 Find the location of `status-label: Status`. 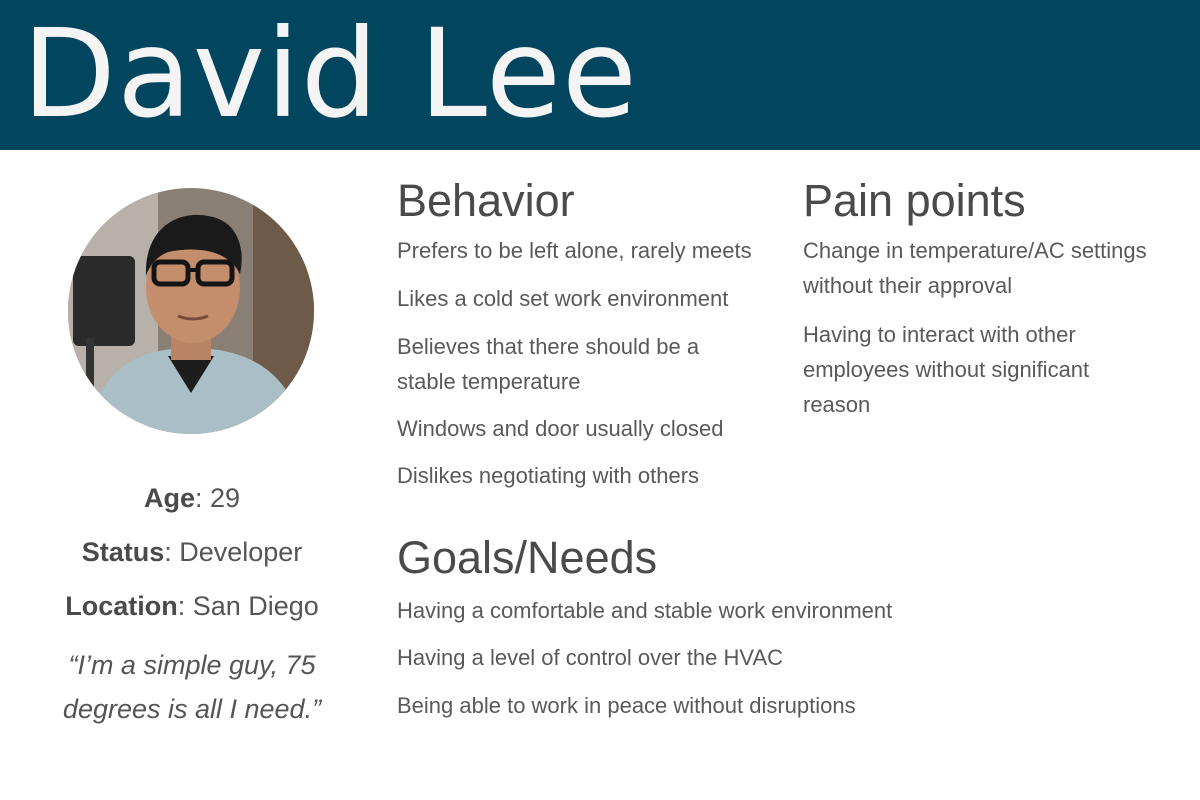

status-label: Status is located at coordinates (123, 552).